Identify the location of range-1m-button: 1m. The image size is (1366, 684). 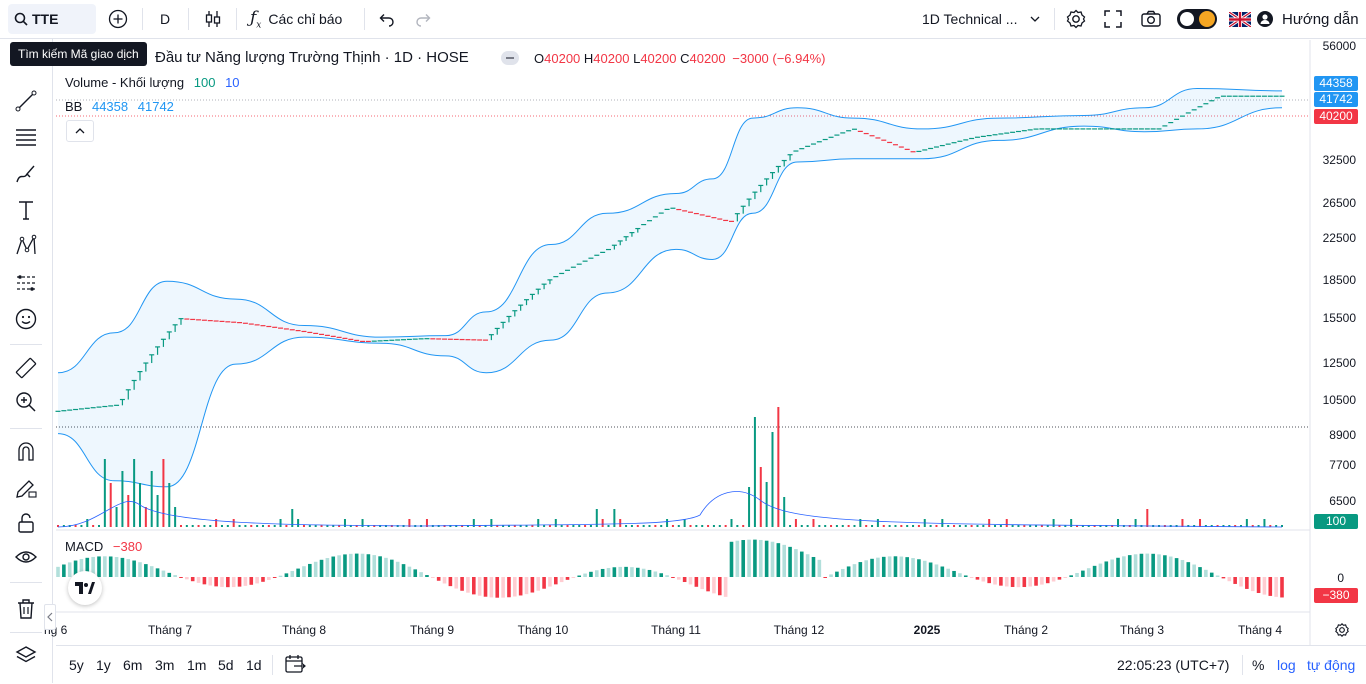
(197, 665).